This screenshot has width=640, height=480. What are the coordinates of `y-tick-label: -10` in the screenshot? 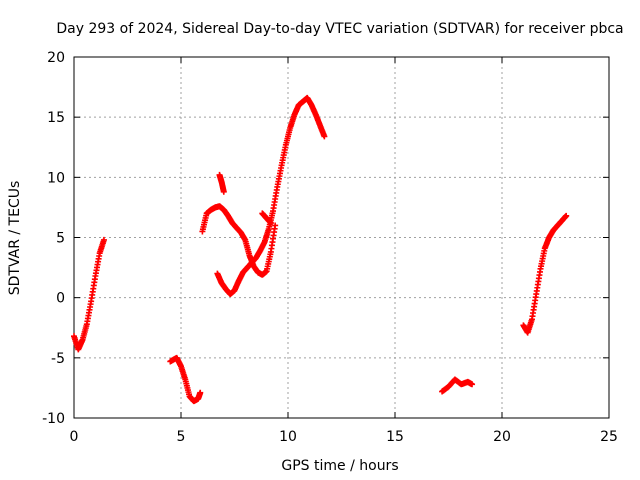 It's located at (53, 419).